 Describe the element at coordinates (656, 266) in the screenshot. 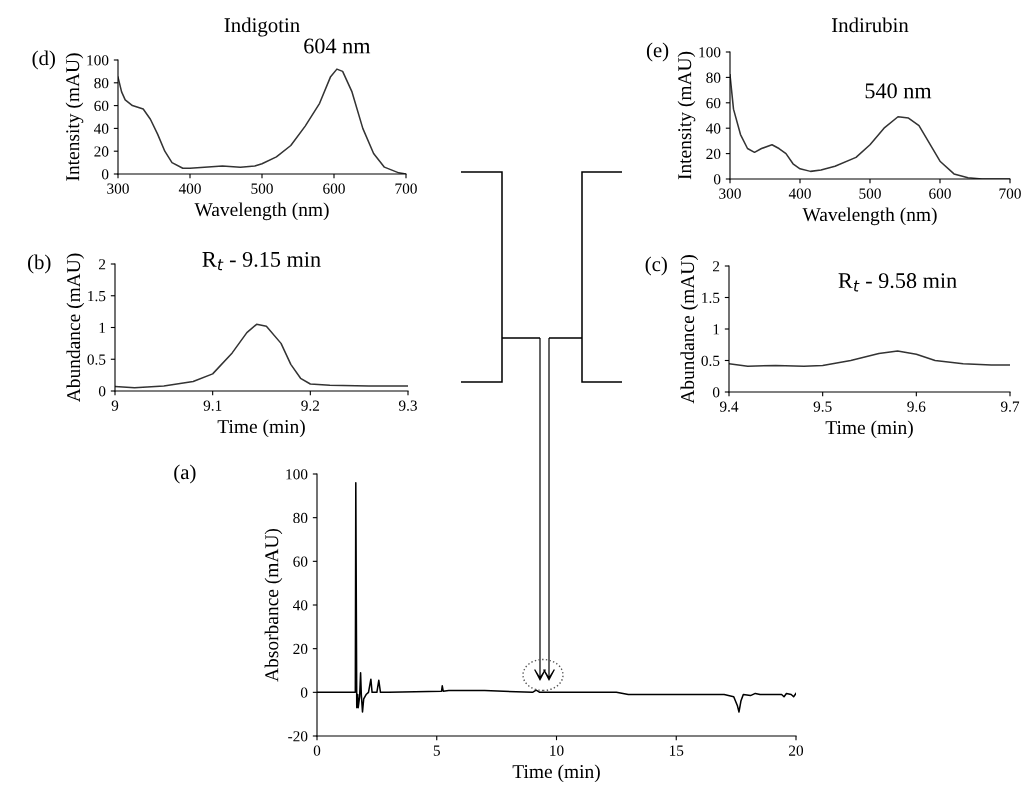

I see `text: (c)` at that location.